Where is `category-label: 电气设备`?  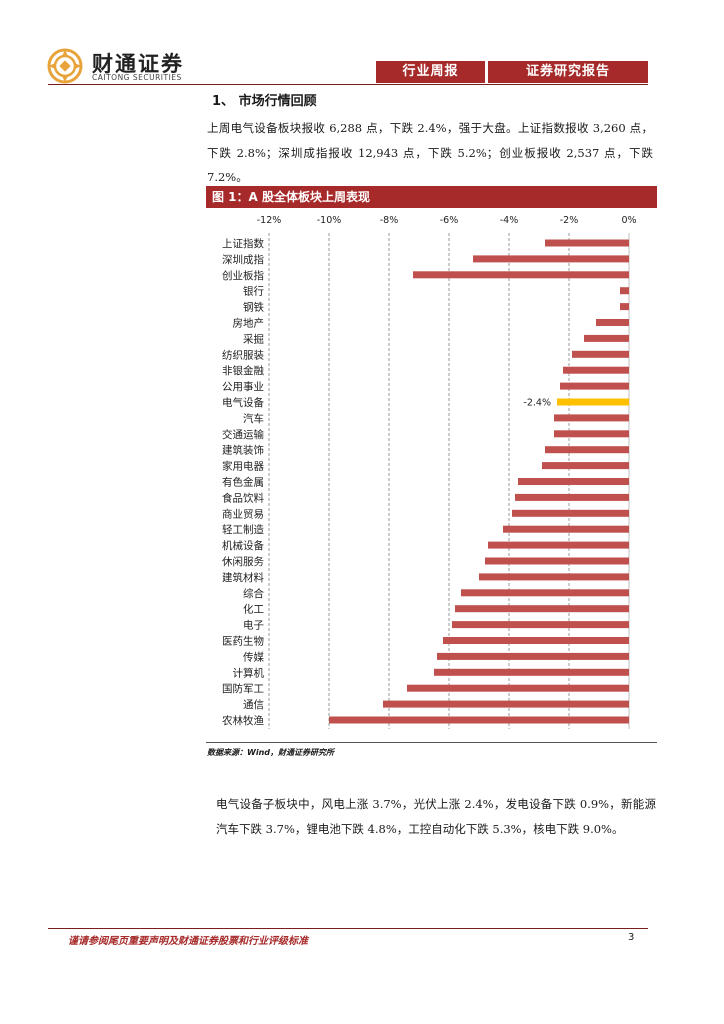
category-label: 电气设备 is located at coordinates (243, 402).